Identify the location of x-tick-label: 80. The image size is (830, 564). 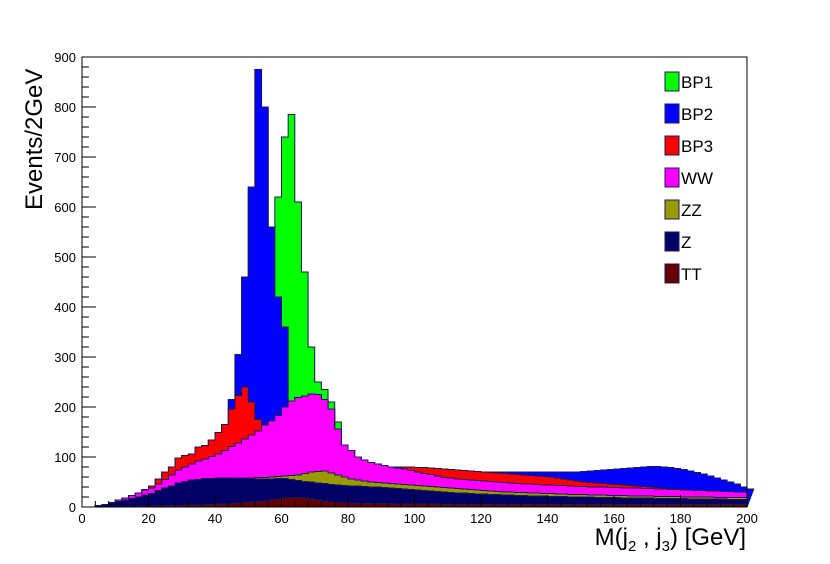
(348, 518).